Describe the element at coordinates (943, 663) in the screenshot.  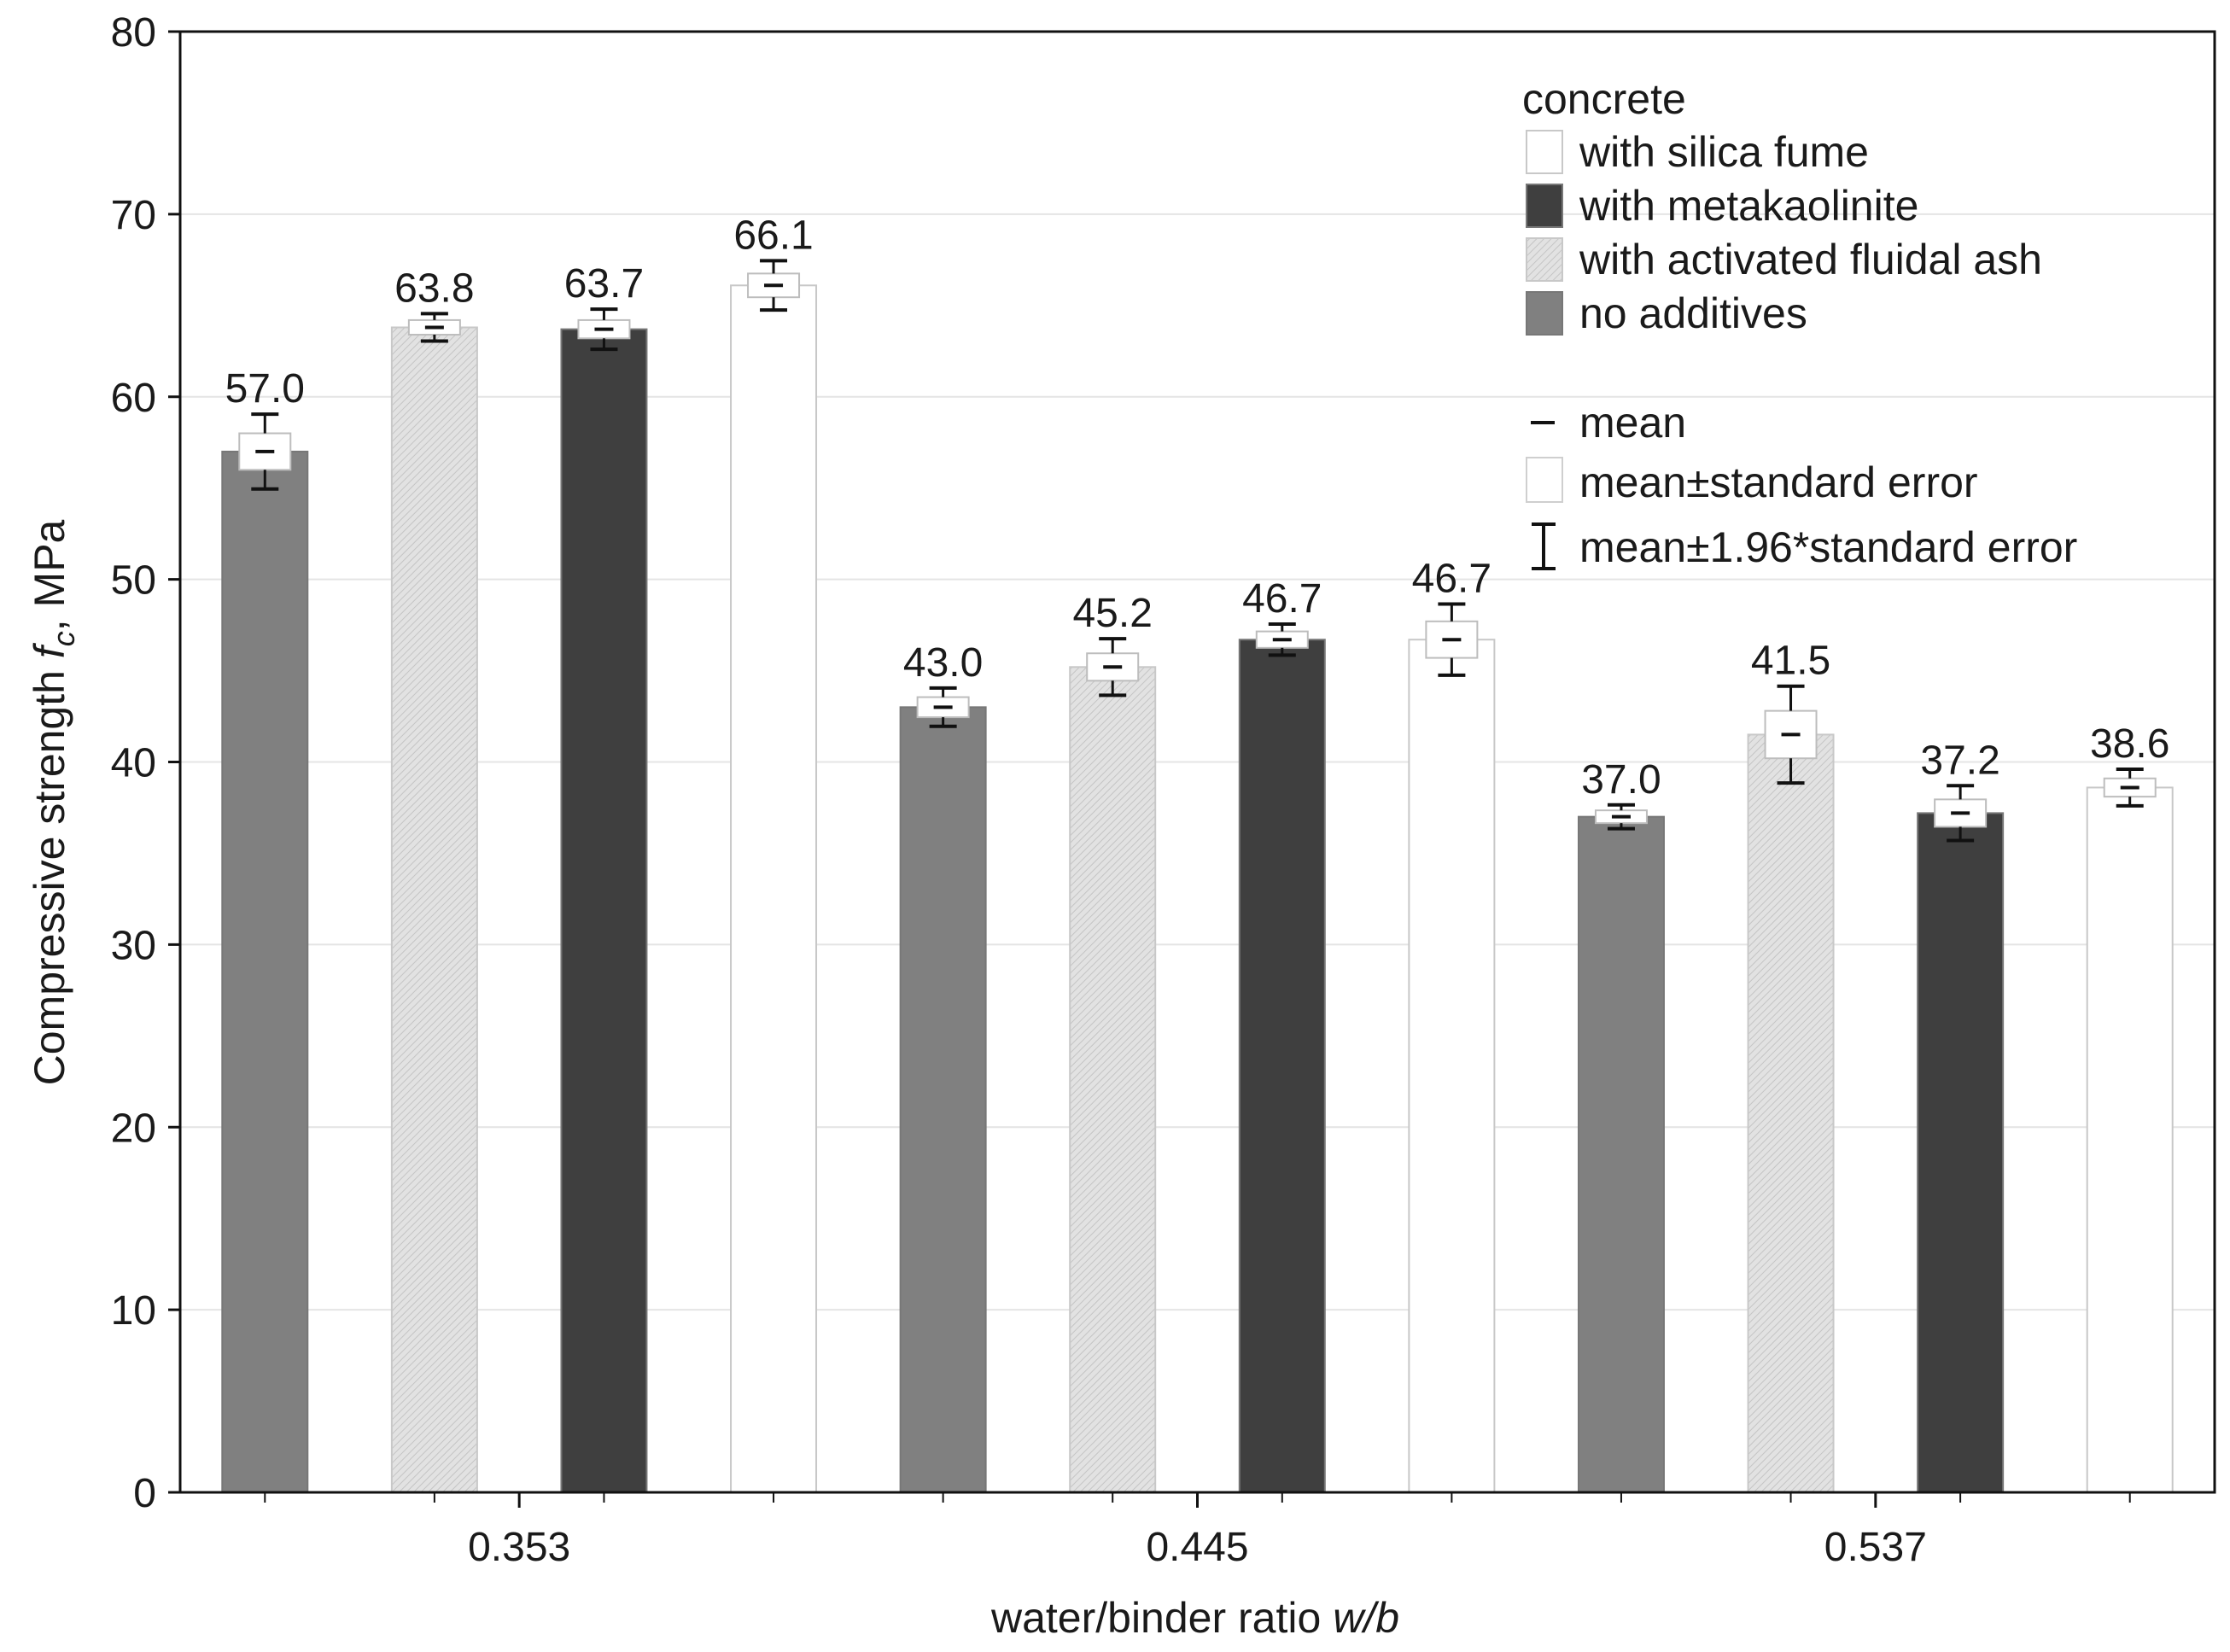
I see `data-label: 43.0` at that location.